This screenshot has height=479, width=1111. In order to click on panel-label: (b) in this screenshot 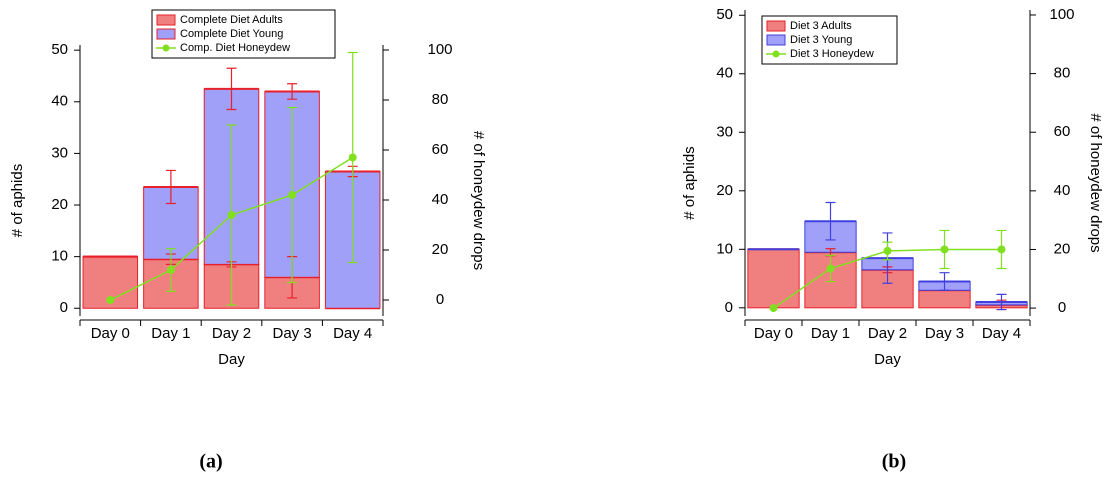, I will do `click(894, 462)`.